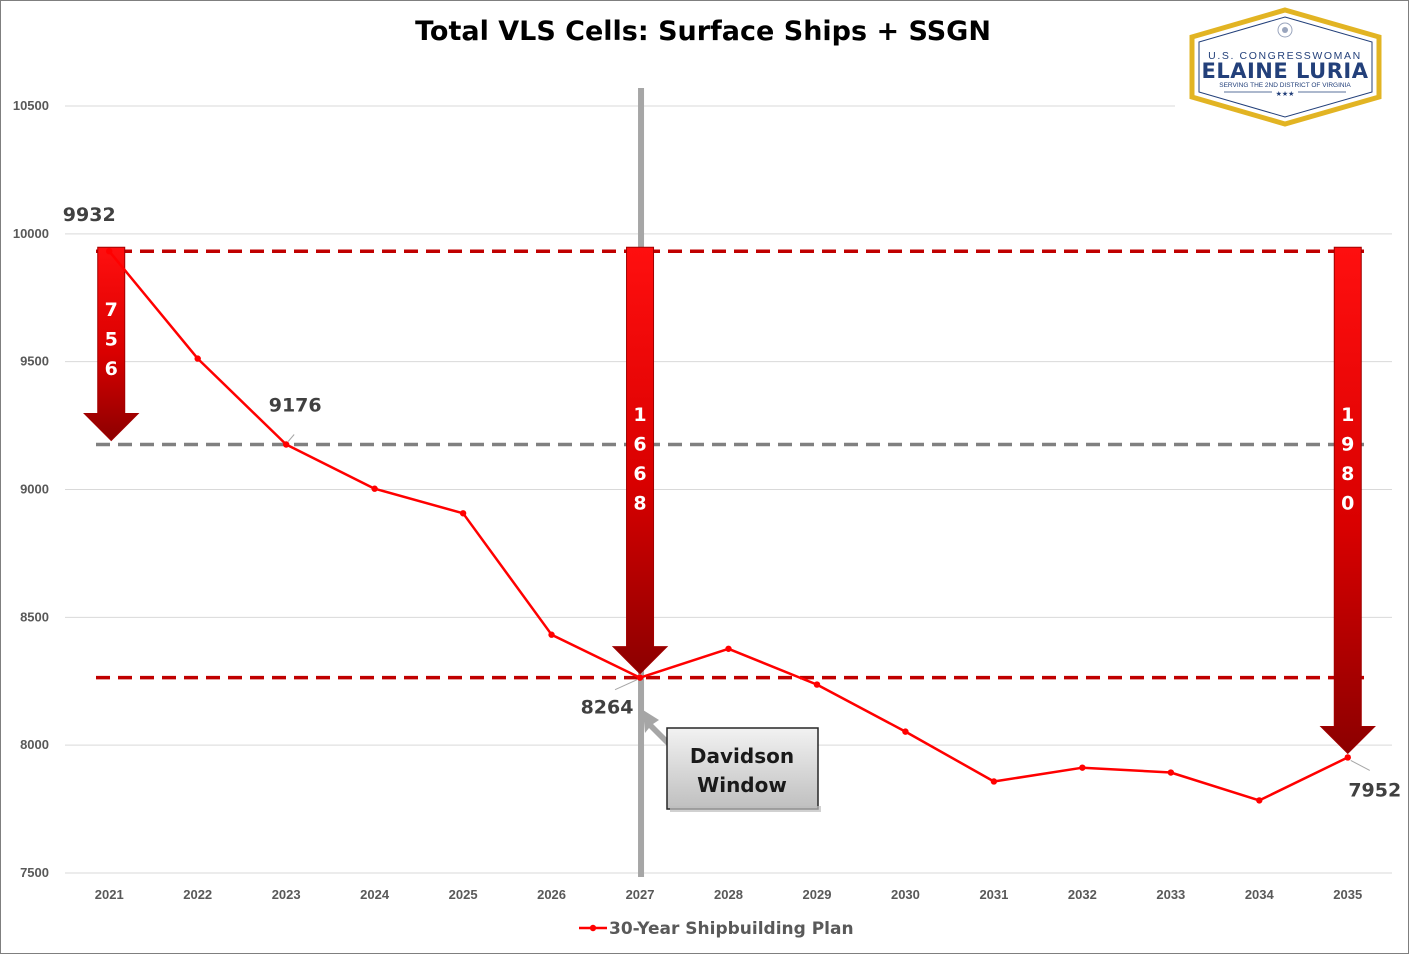  I want to click on data-point-2025, so click(463, 513).